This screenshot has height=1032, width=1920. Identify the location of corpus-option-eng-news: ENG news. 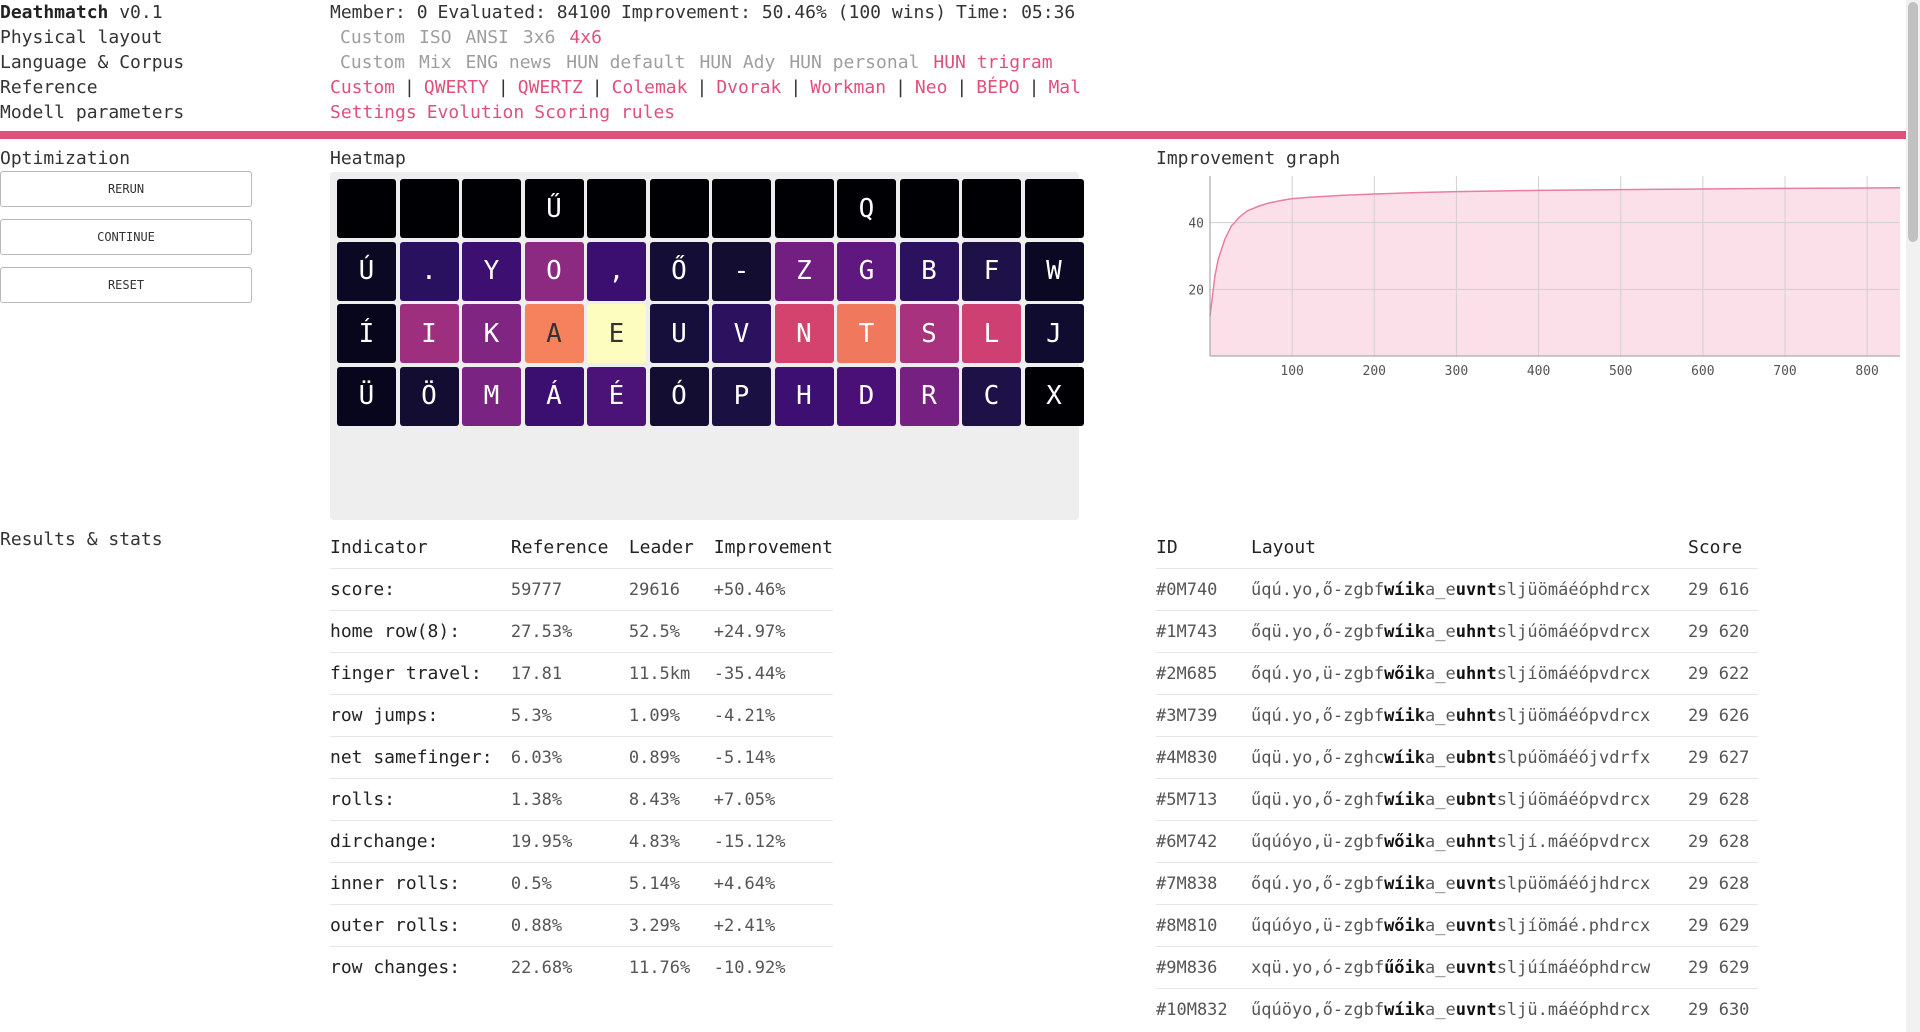
(509, 62).